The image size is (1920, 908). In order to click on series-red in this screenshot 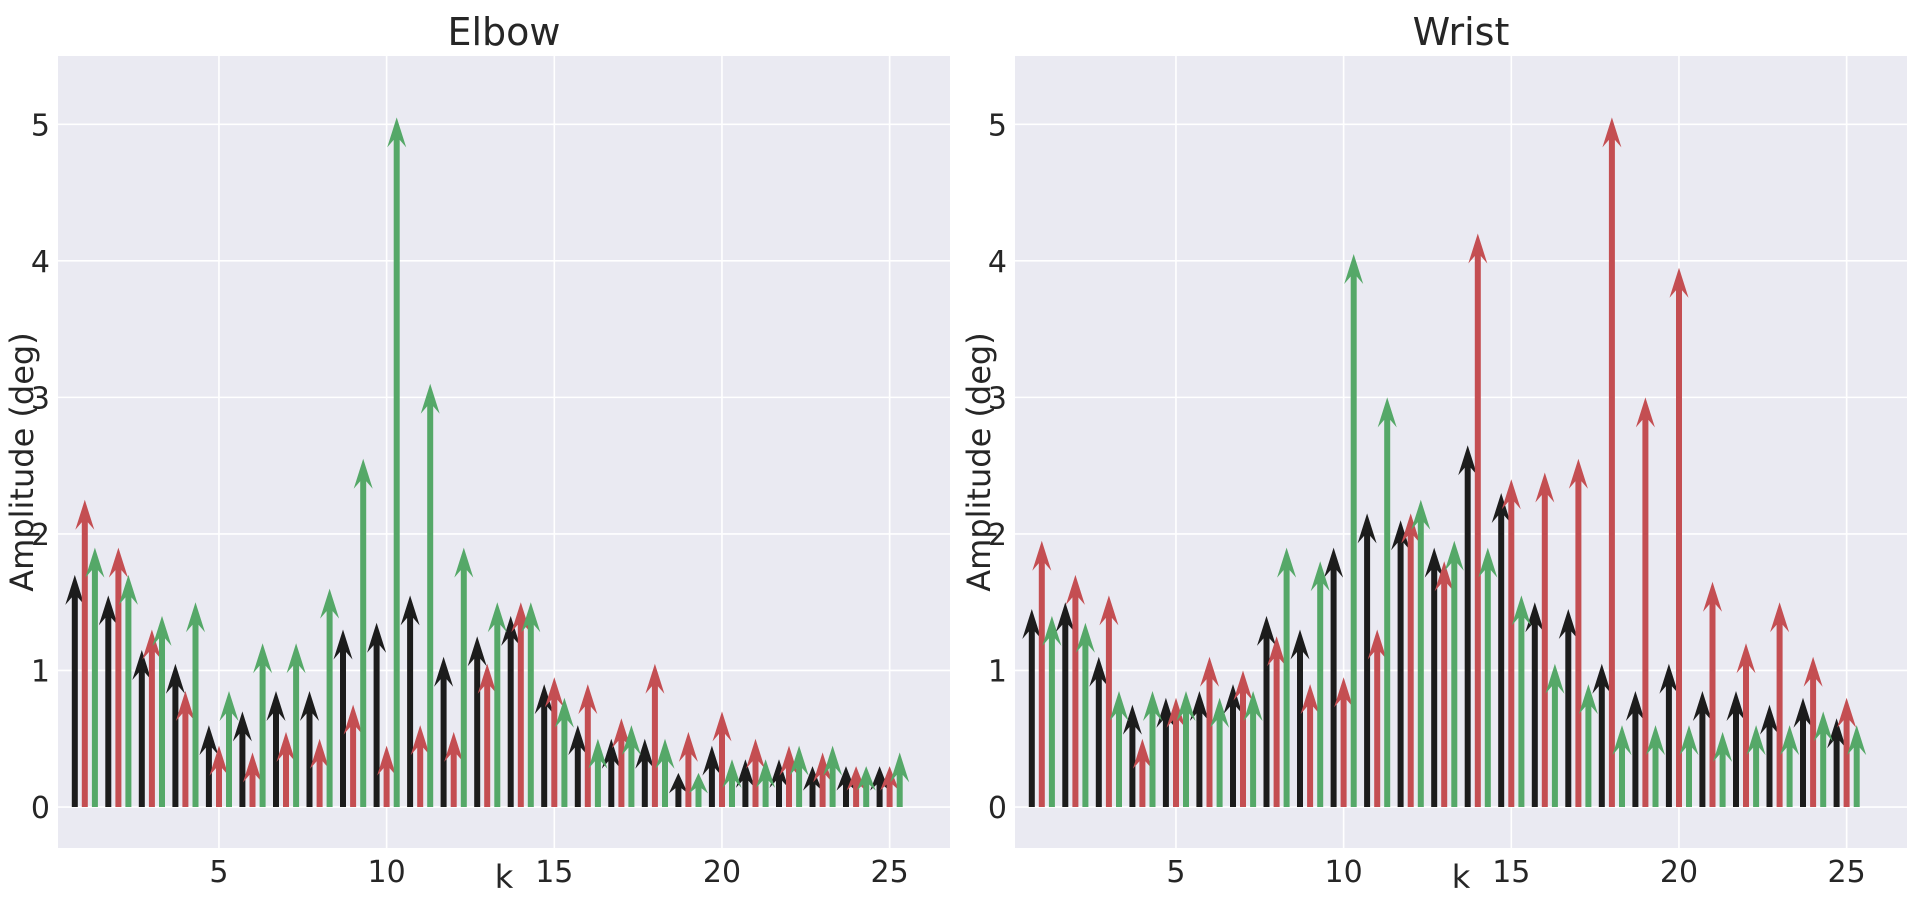, I will do `click(487, 653)`.